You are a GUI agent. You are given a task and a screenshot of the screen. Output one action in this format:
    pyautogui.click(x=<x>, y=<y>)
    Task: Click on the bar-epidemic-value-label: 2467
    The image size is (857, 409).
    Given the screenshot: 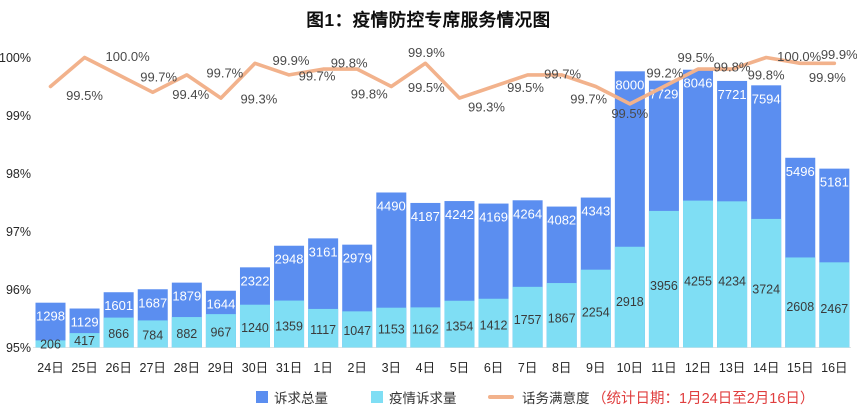 What is the action you would take?
    pyautogui.click(x=834, y=309)
    